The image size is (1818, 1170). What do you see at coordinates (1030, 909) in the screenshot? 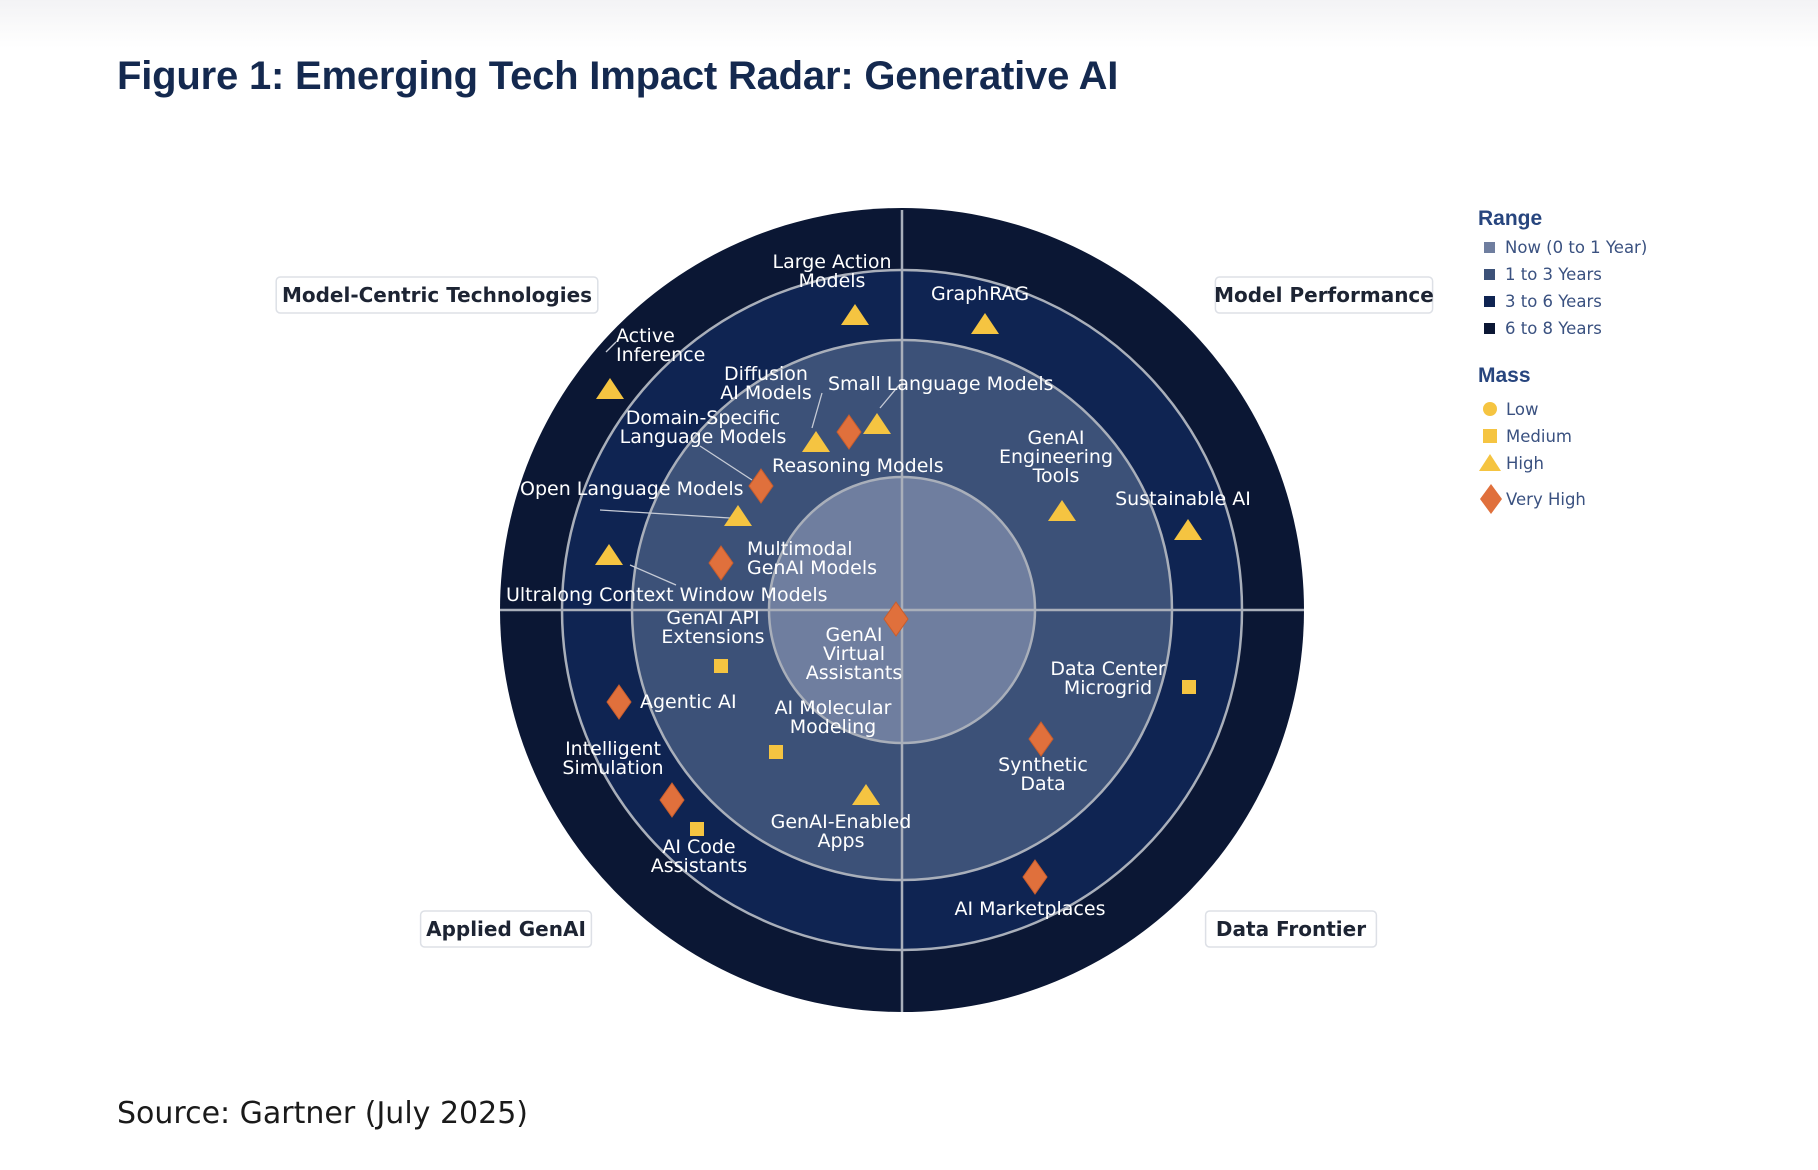
I see `ai-marketplaces-label-line: AI Marketplaces` at bounding box center [1030, 909].